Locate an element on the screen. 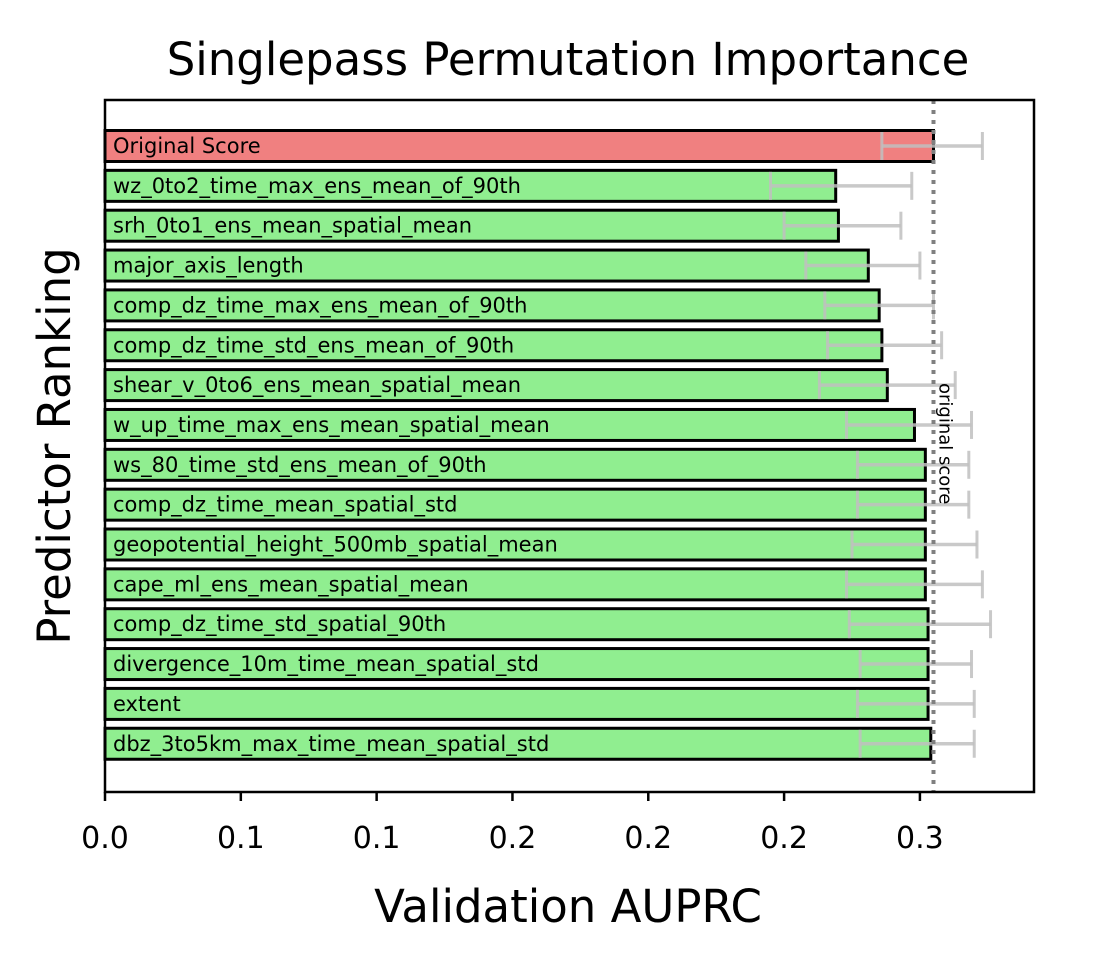 The width and height of the screenshot is (1120, 965). bar-label: comp_dz_time_std_spatial_90th is located at coordinates (279, 624).